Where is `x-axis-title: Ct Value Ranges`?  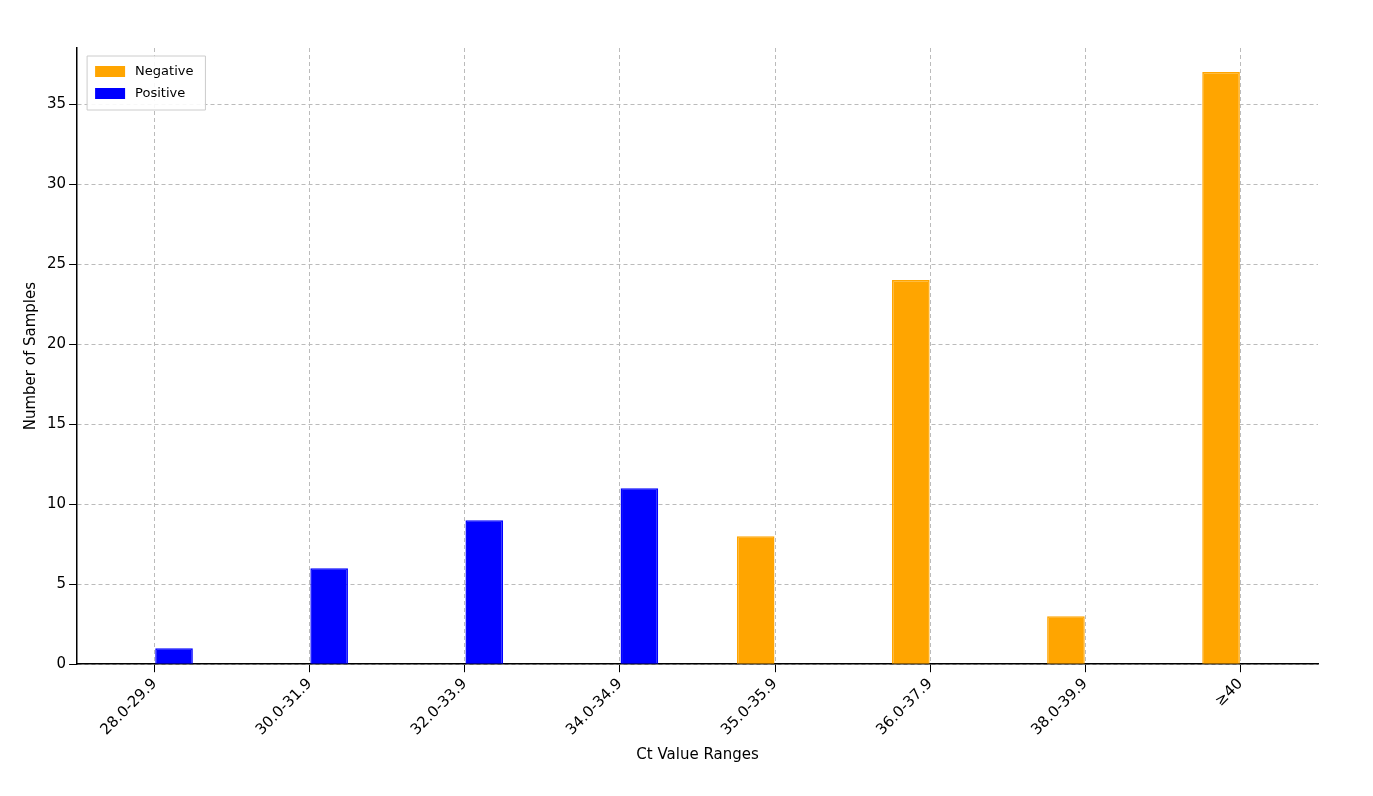 x-axis-title: Ct Value Ranges is located at coordinates (697, 753).